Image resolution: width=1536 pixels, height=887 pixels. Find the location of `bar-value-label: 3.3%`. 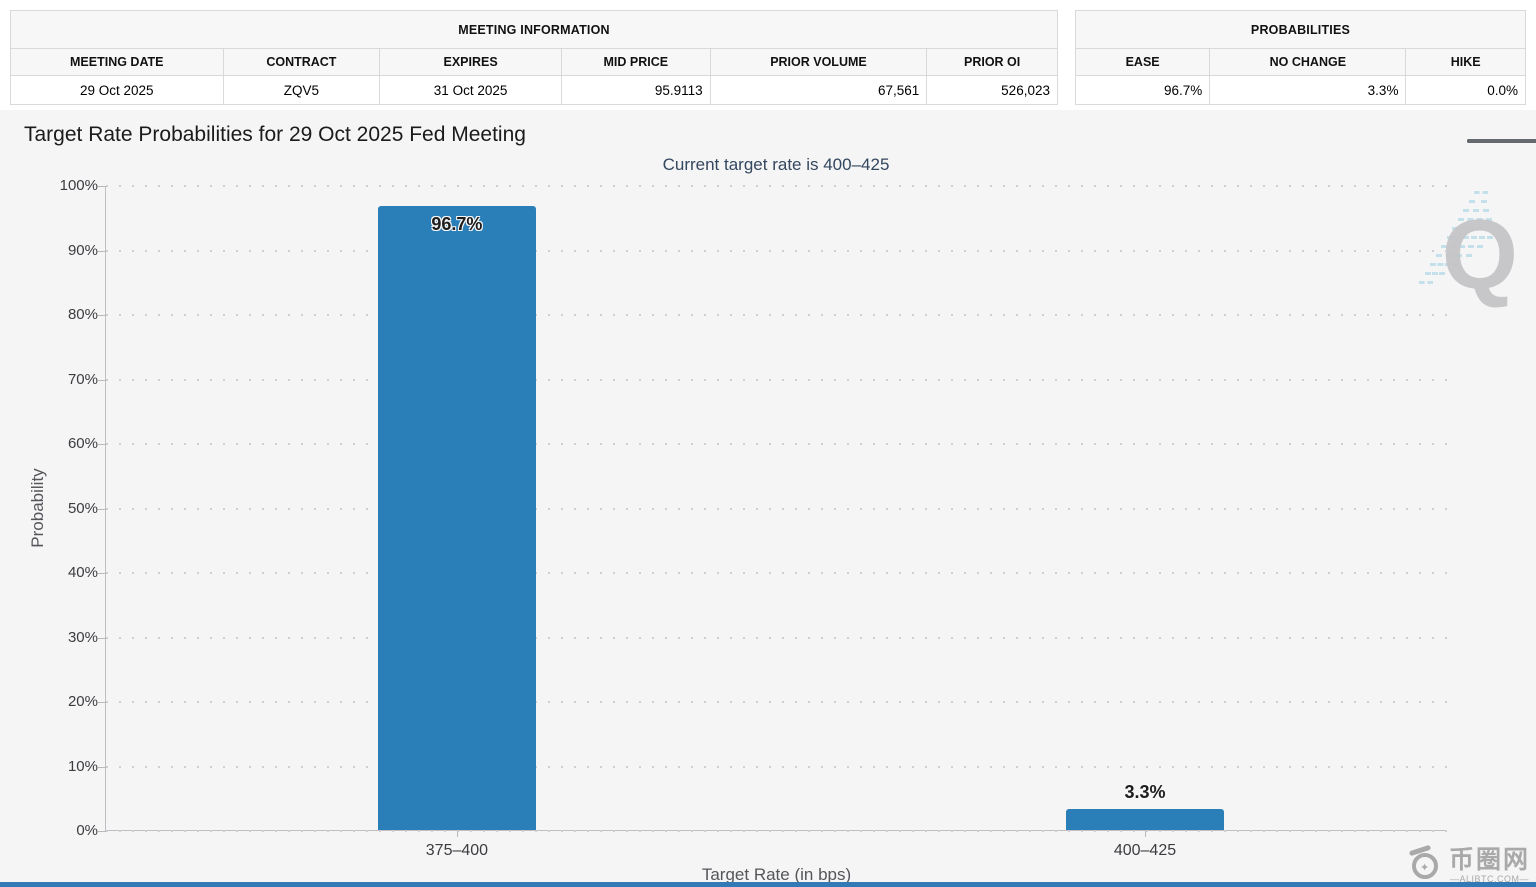

bar-value-label: 3.3% is located at coordinates (1145, 791).